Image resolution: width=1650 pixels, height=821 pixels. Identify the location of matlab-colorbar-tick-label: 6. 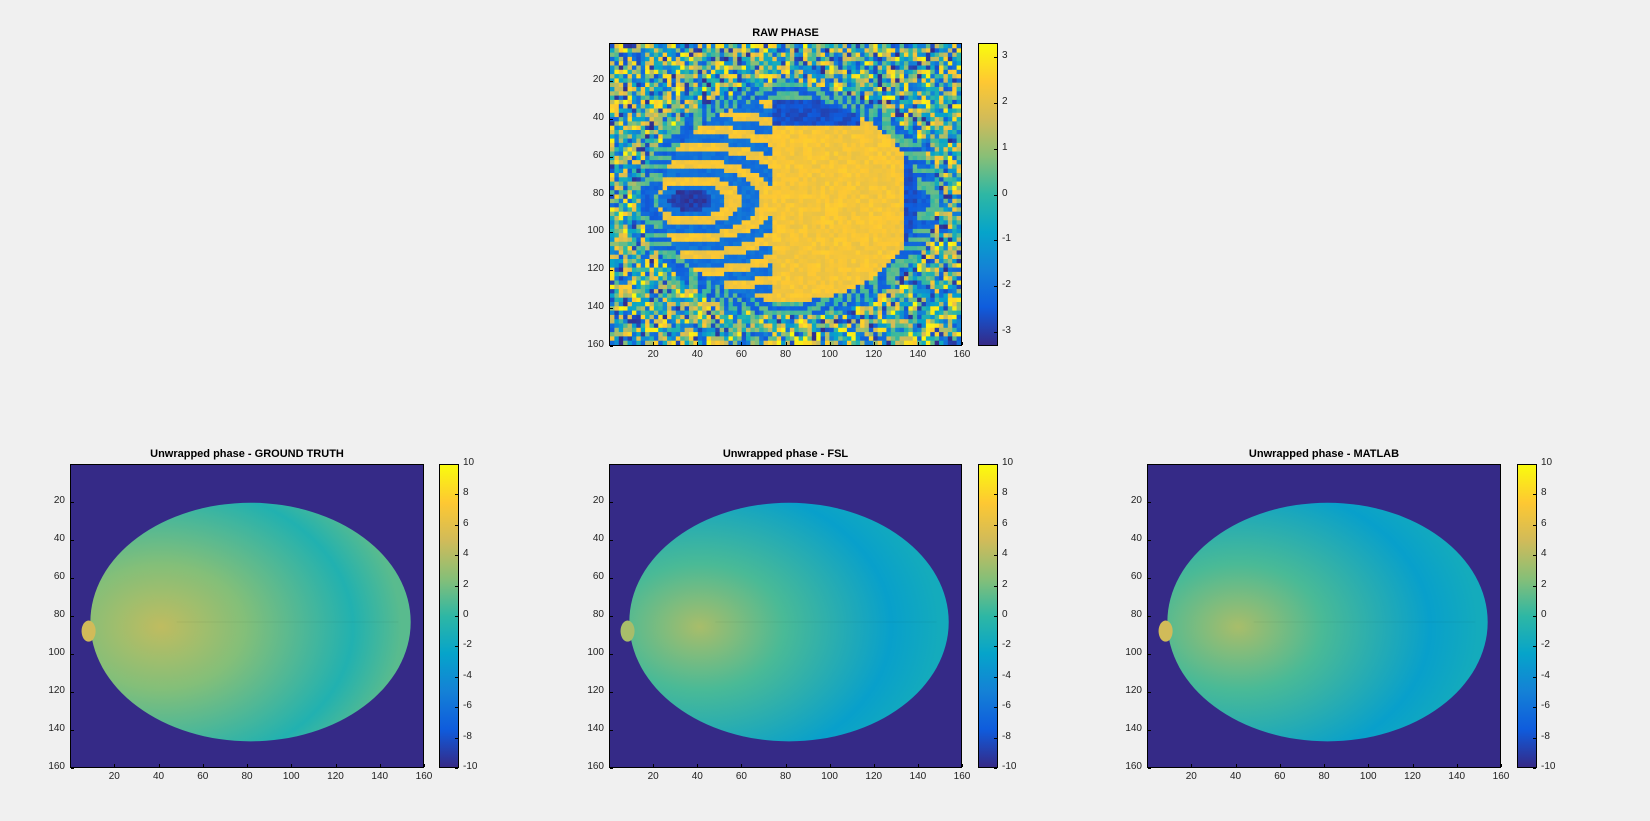
(1544, 523).